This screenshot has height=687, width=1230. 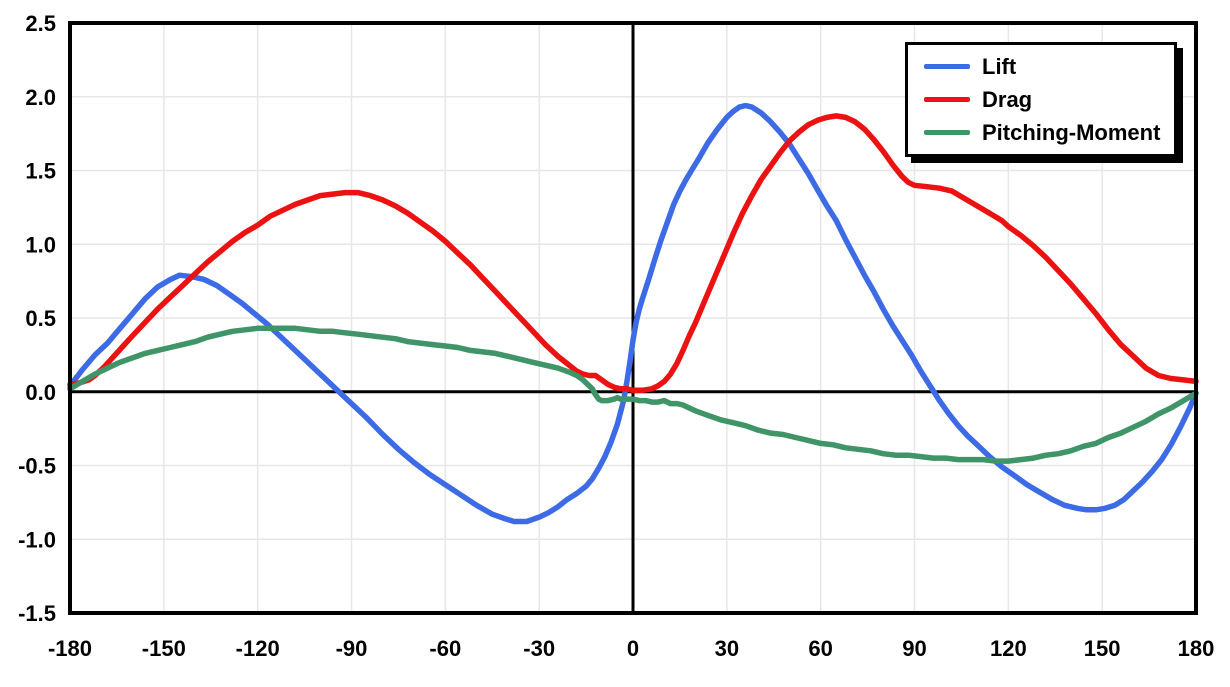 What do you see at coordinates (258, 648) in the screenshot?
I see `x-tick-label: -120` at bounding box center [258, 648].